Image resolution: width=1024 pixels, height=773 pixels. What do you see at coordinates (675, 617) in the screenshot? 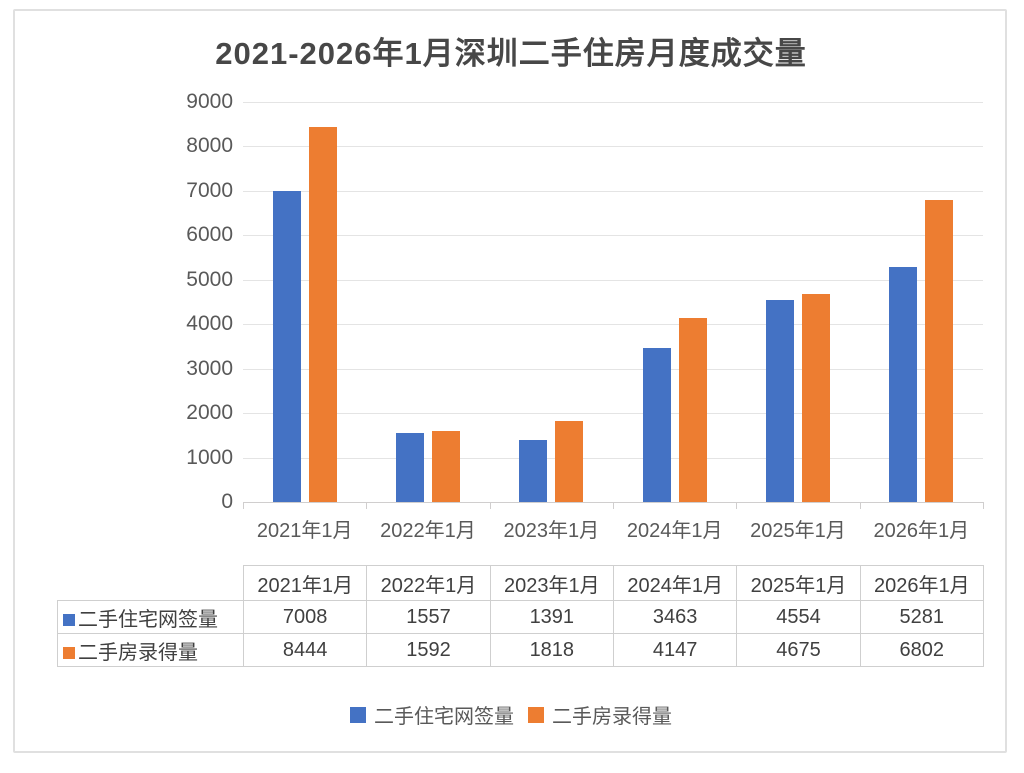
I see `table-cell: 3463` at bounding box center [675, 617].